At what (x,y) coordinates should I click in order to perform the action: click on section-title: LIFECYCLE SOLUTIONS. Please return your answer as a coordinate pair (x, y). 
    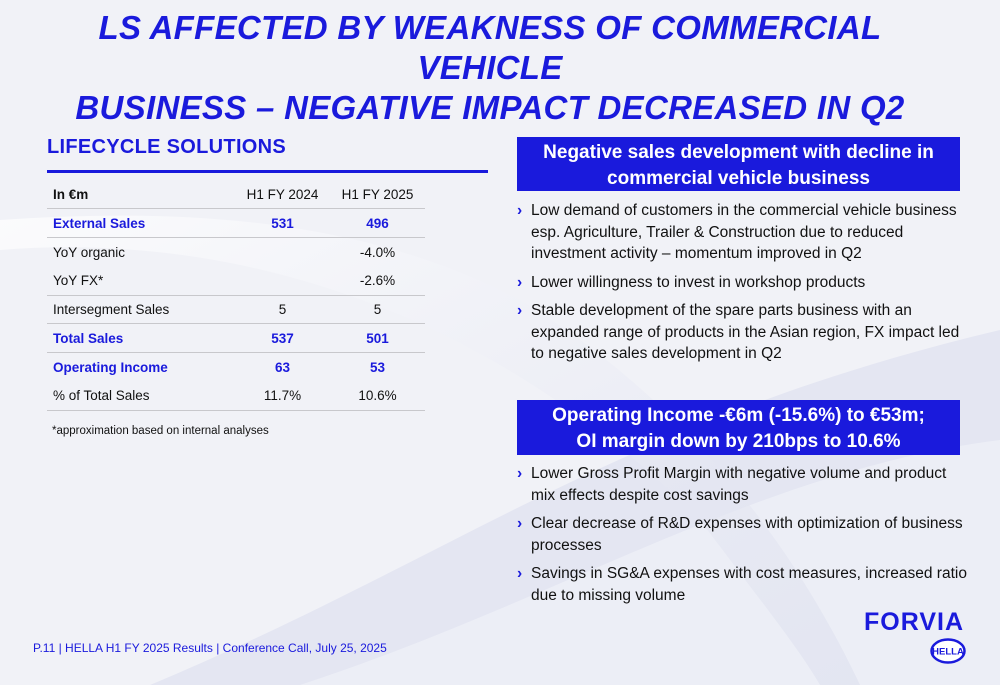
    Looking at the image, I should click on (167, 147).